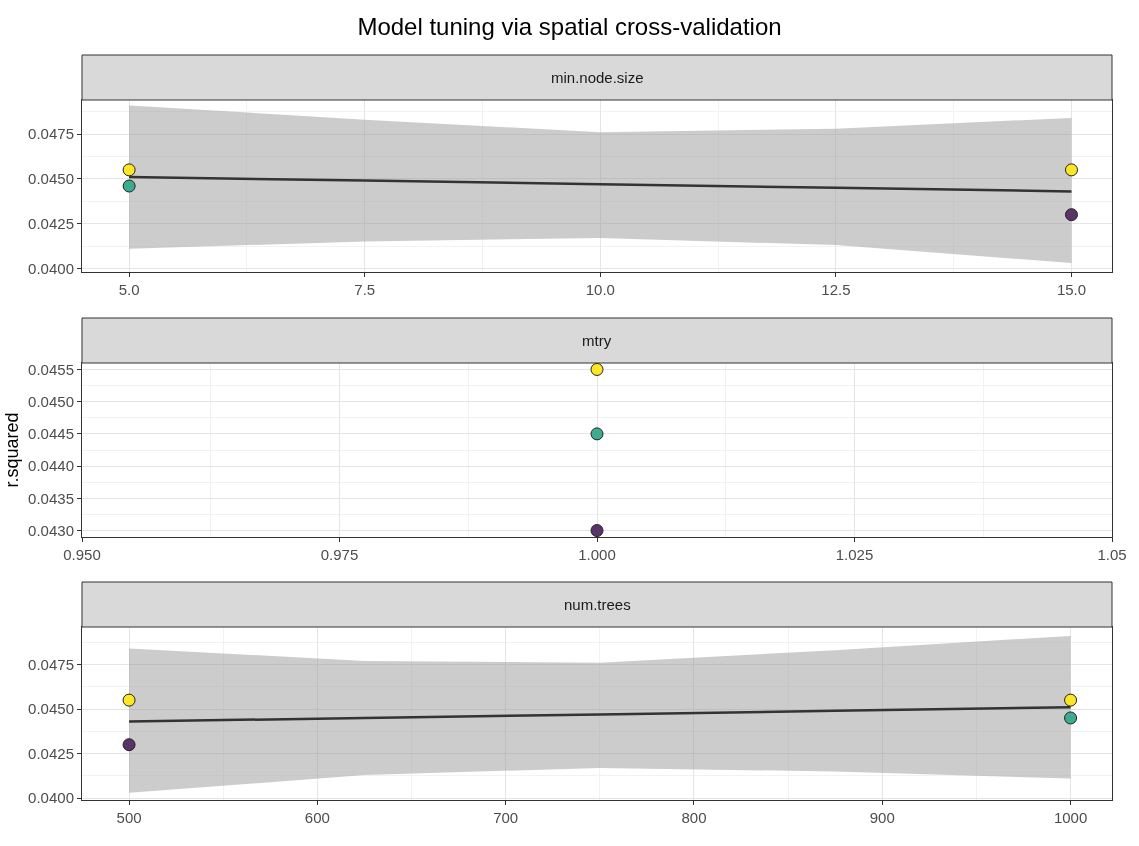 The image size is (1139, 846). Describe the element at coordinates (51, 530) in the screenshot. I see `y-tick-label: 0.0430` at that location.